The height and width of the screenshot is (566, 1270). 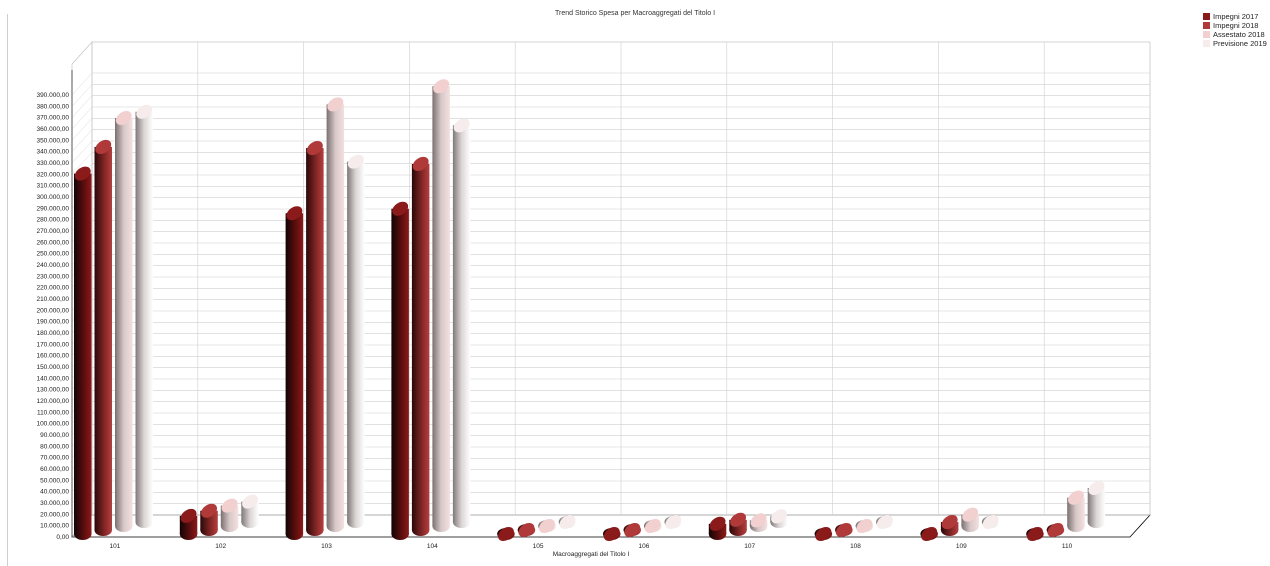 What do you see at coordinates (52, 276) in the screenshot?
I see `y-tick-label: 230.000,00` at bounding box center [52, 276].